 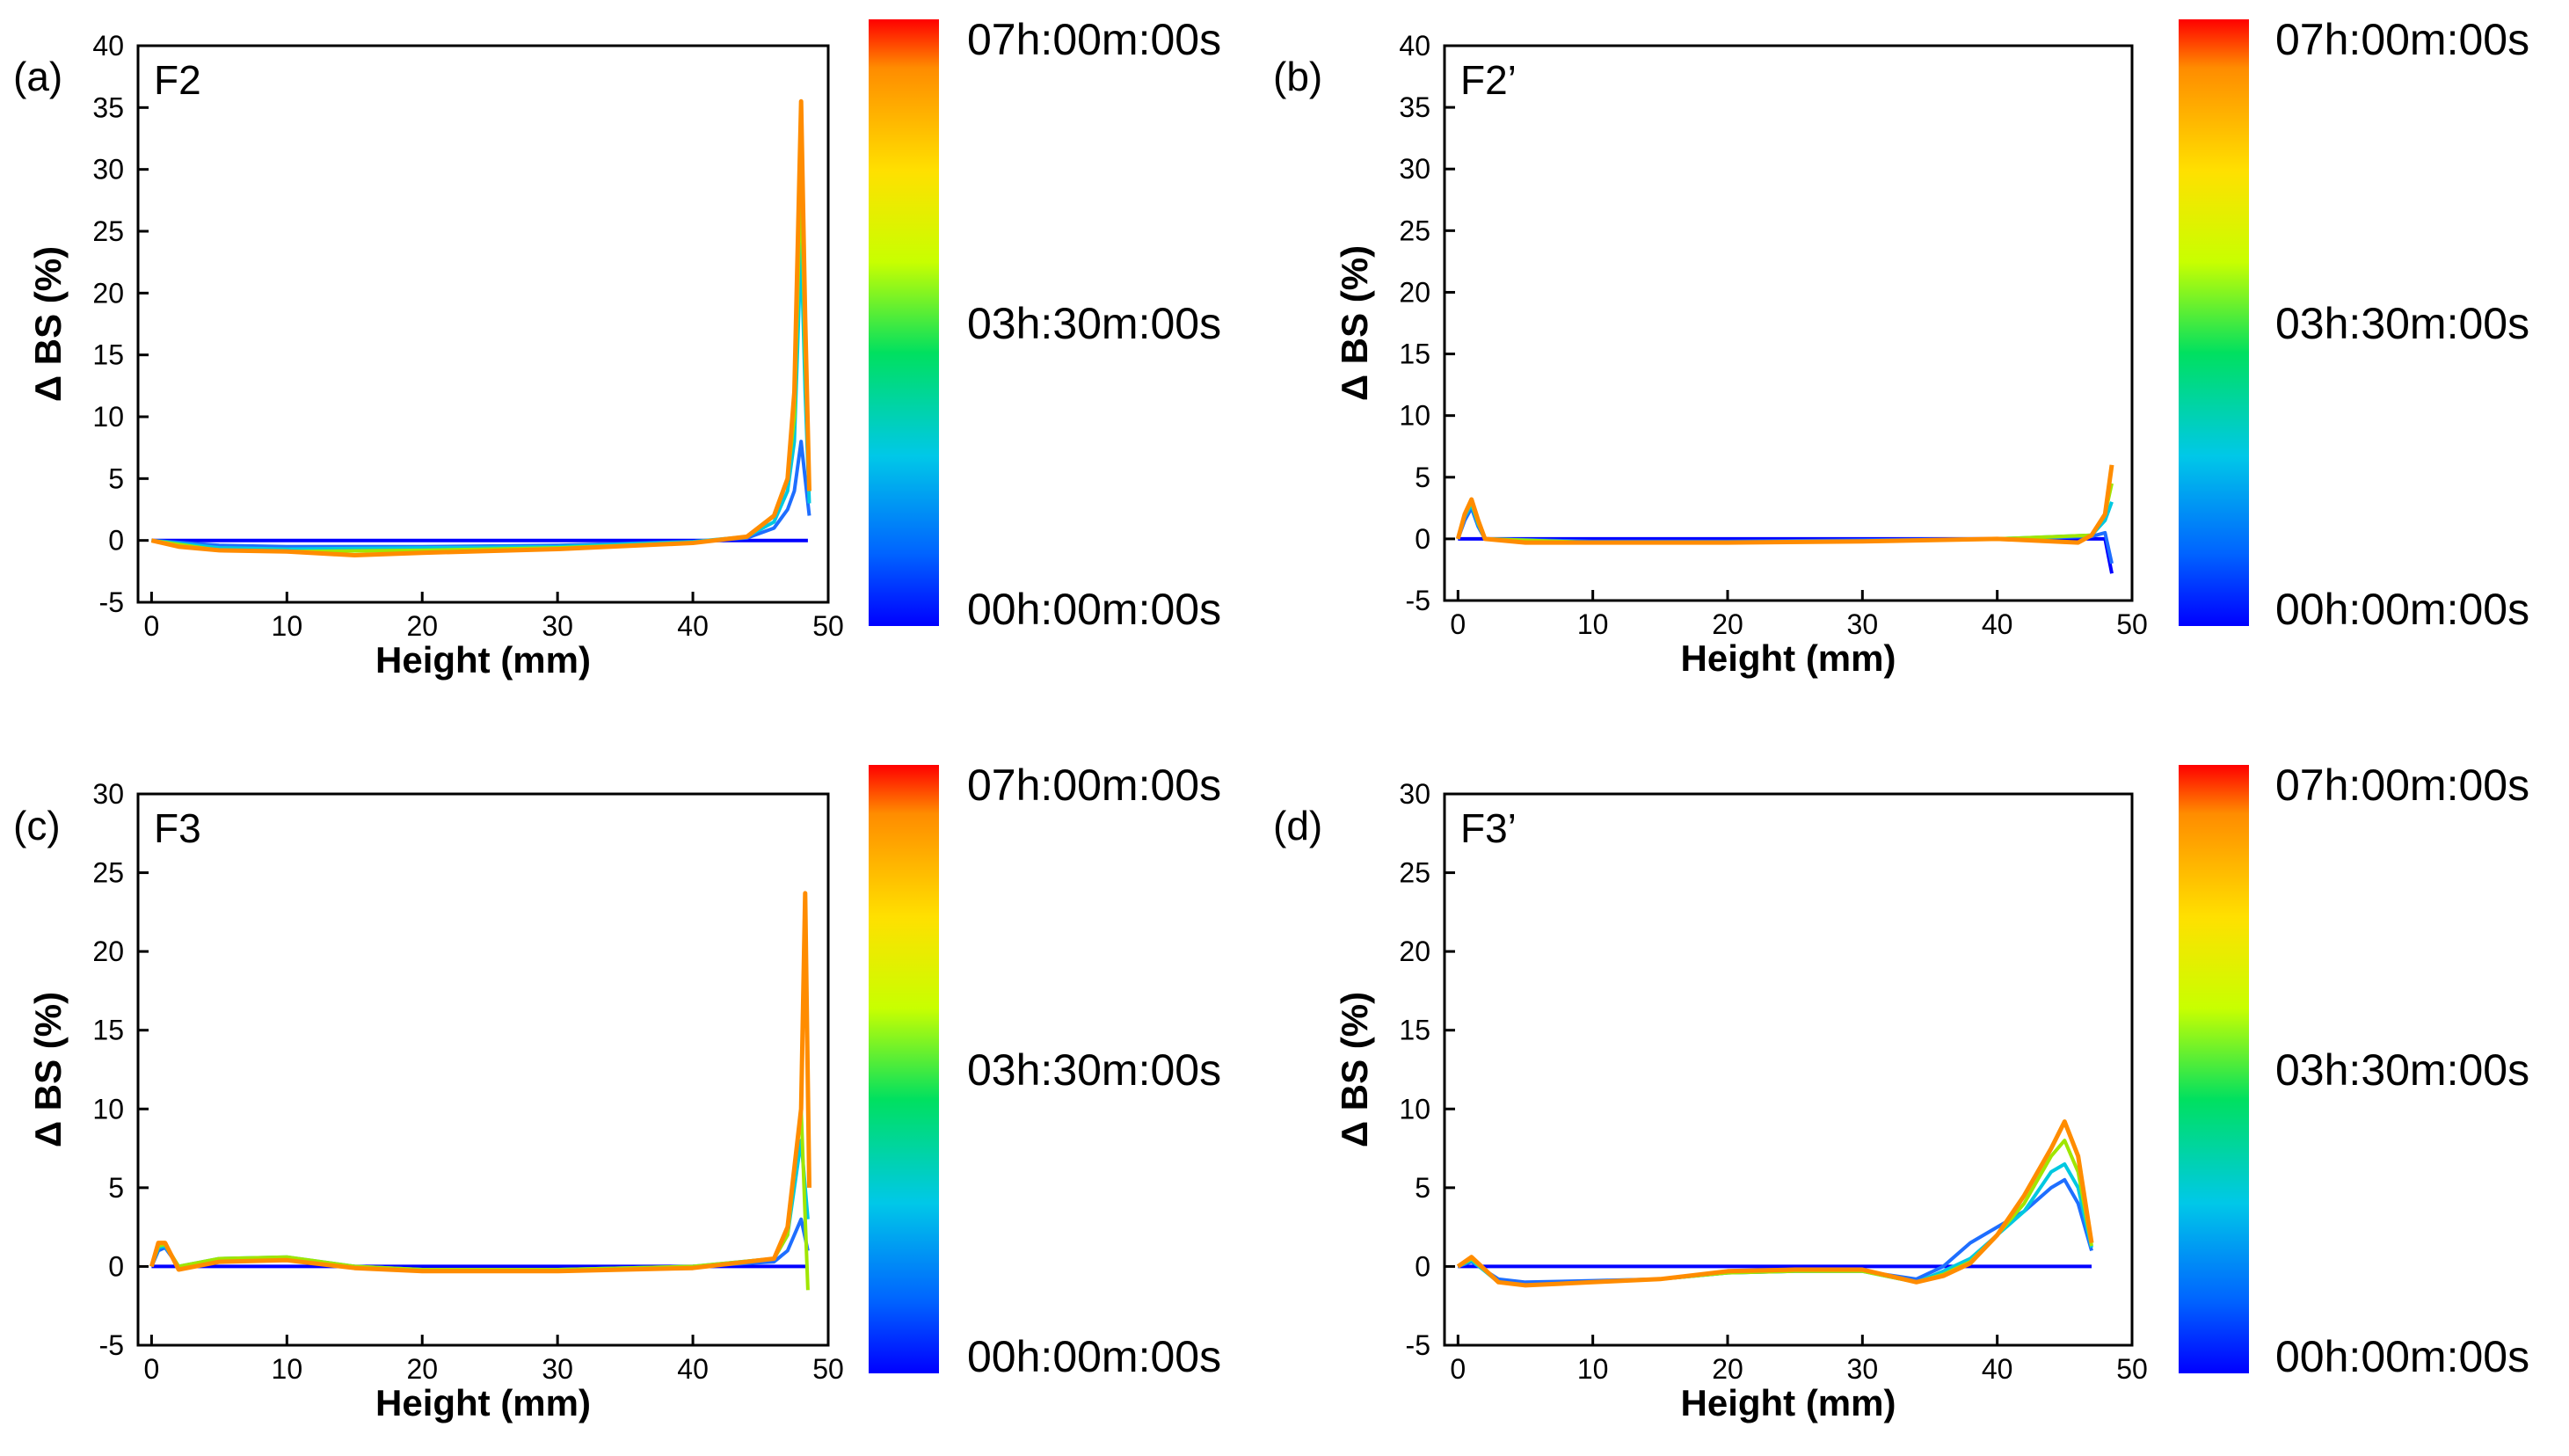 What do you see at coordinates (37, 76) in the screenshot?
I see `panel-letter: (a)` at bounding box center [37, 76].